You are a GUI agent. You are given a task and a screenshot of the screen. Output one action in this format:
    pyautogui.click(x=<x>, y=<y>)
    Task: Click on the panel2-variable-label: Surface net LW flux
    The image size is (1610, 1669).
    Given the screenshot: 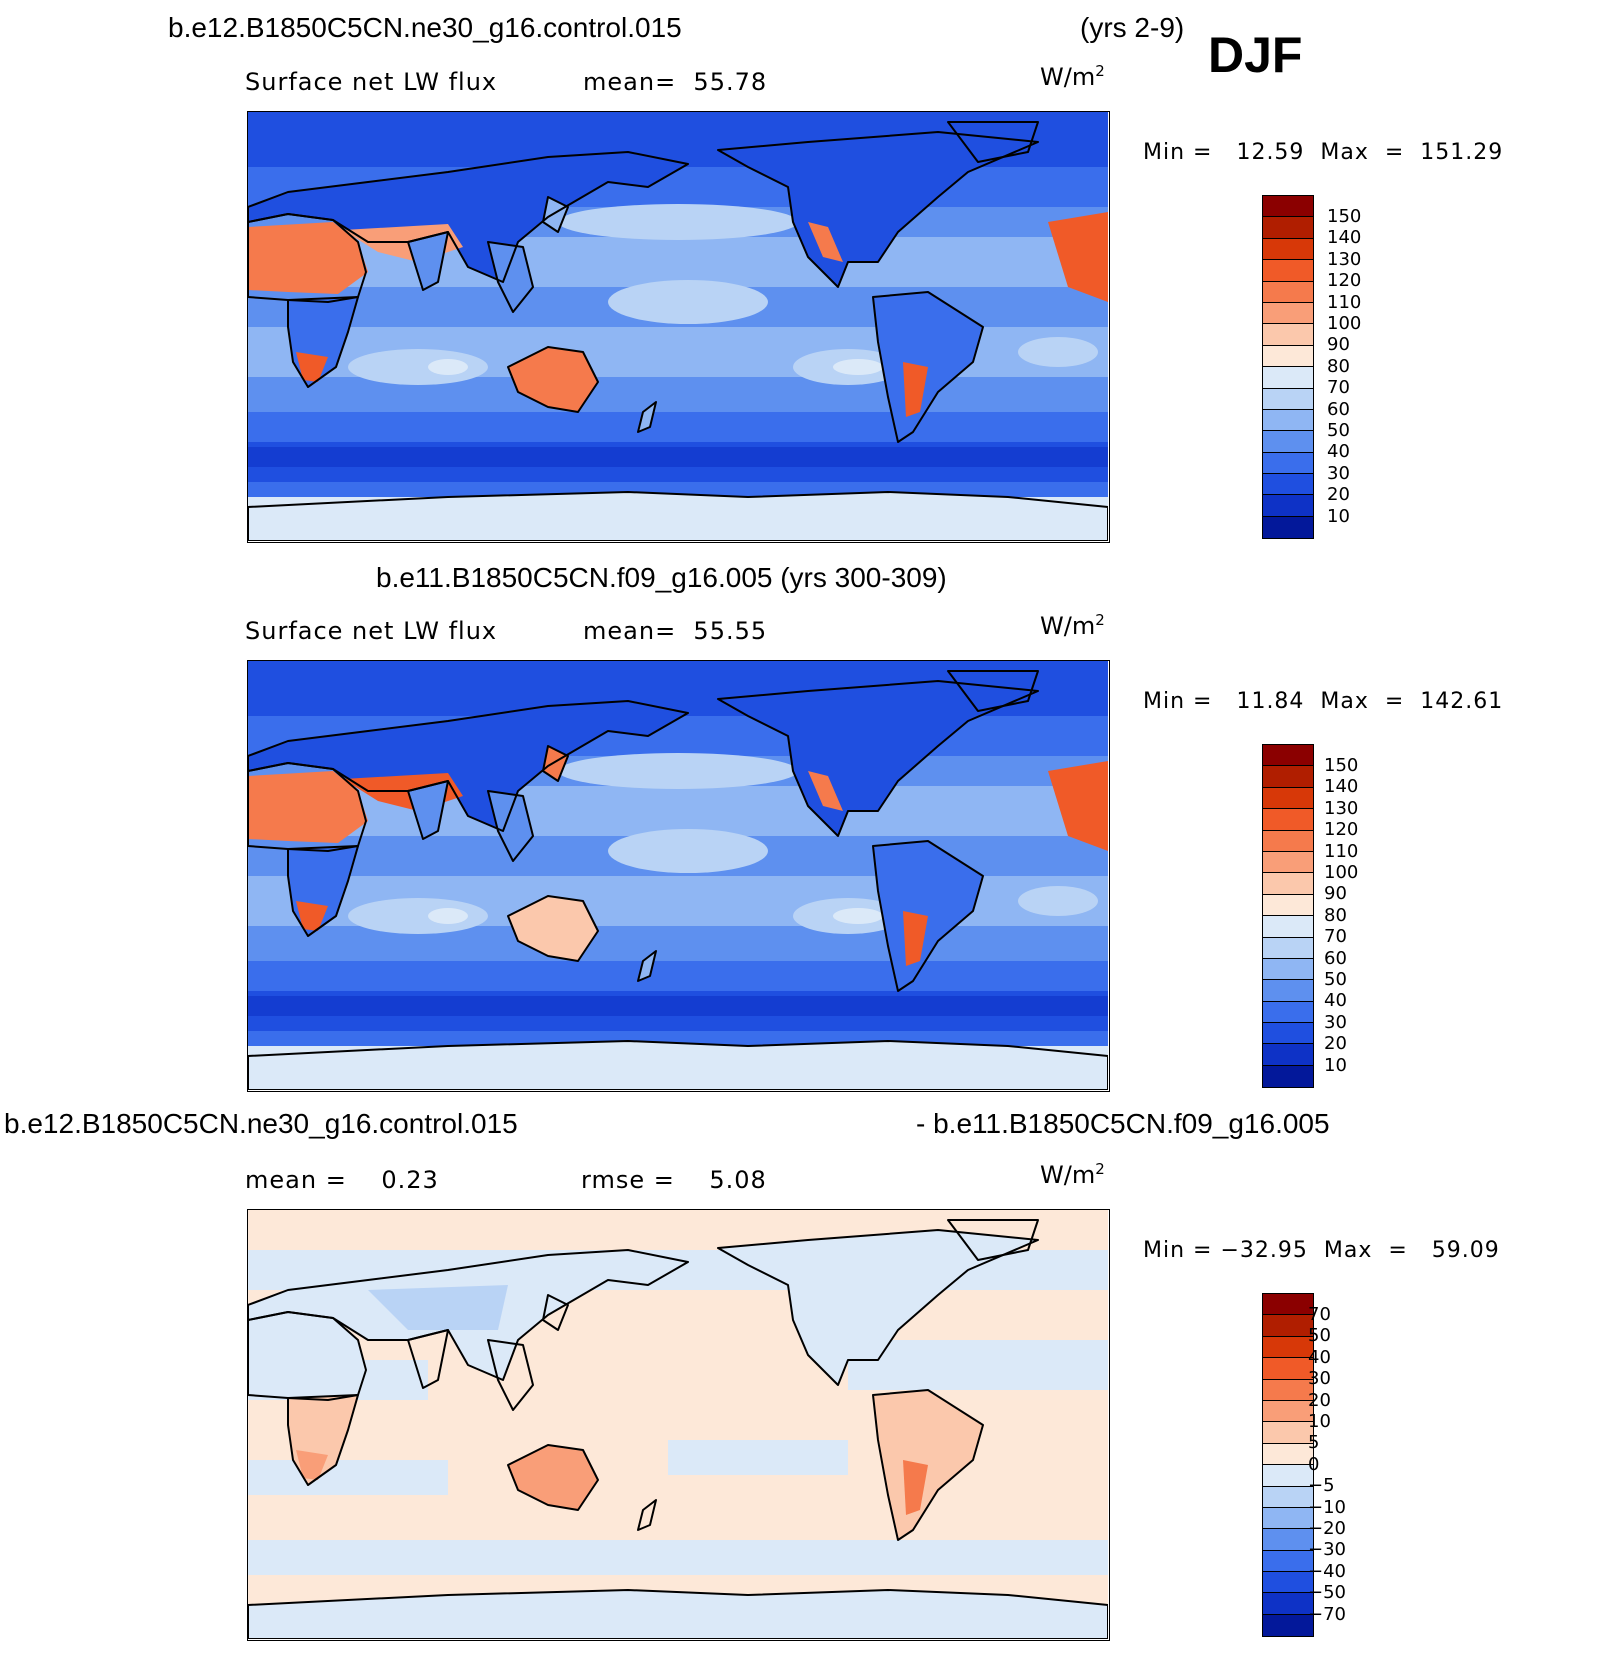 What is the action you would take?
    pyautogui.click(x=371, y=631)
    